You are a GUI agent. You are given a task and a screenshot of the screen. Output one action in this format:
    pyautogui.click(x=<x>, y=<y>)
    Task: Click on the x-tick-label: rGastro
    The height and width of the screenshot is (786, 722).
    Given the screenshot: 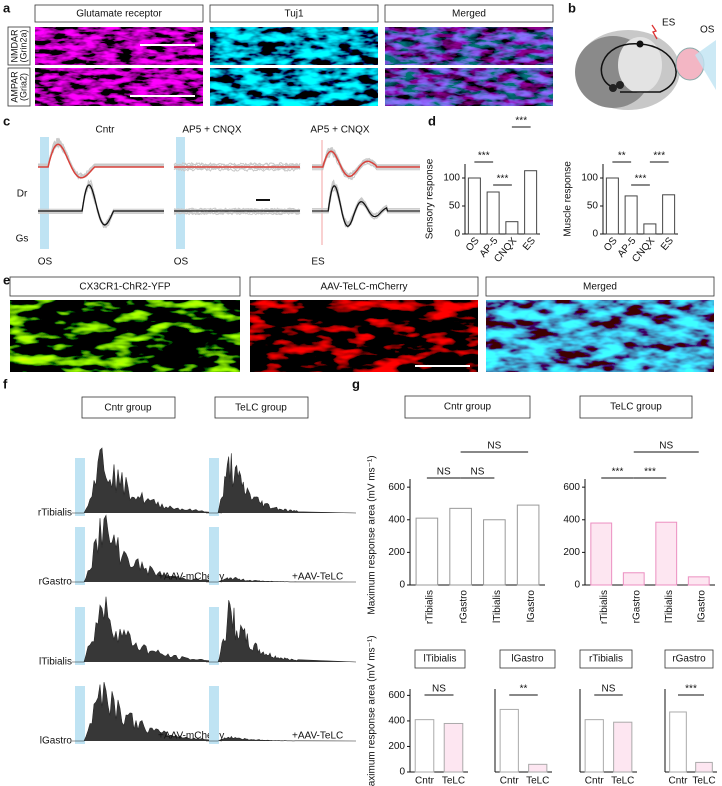 What is the action you would take?
    pyautogui.click(x=636, y=607)
    